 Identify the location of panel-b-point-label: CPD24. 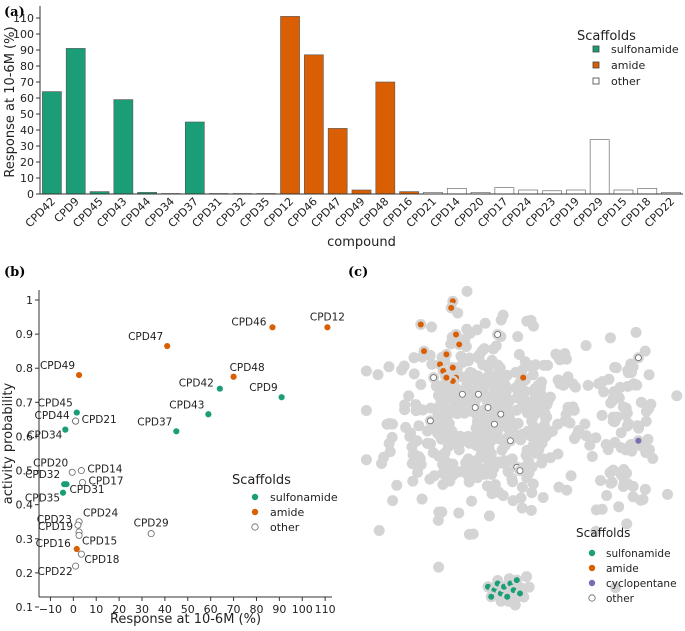
(100, 514).